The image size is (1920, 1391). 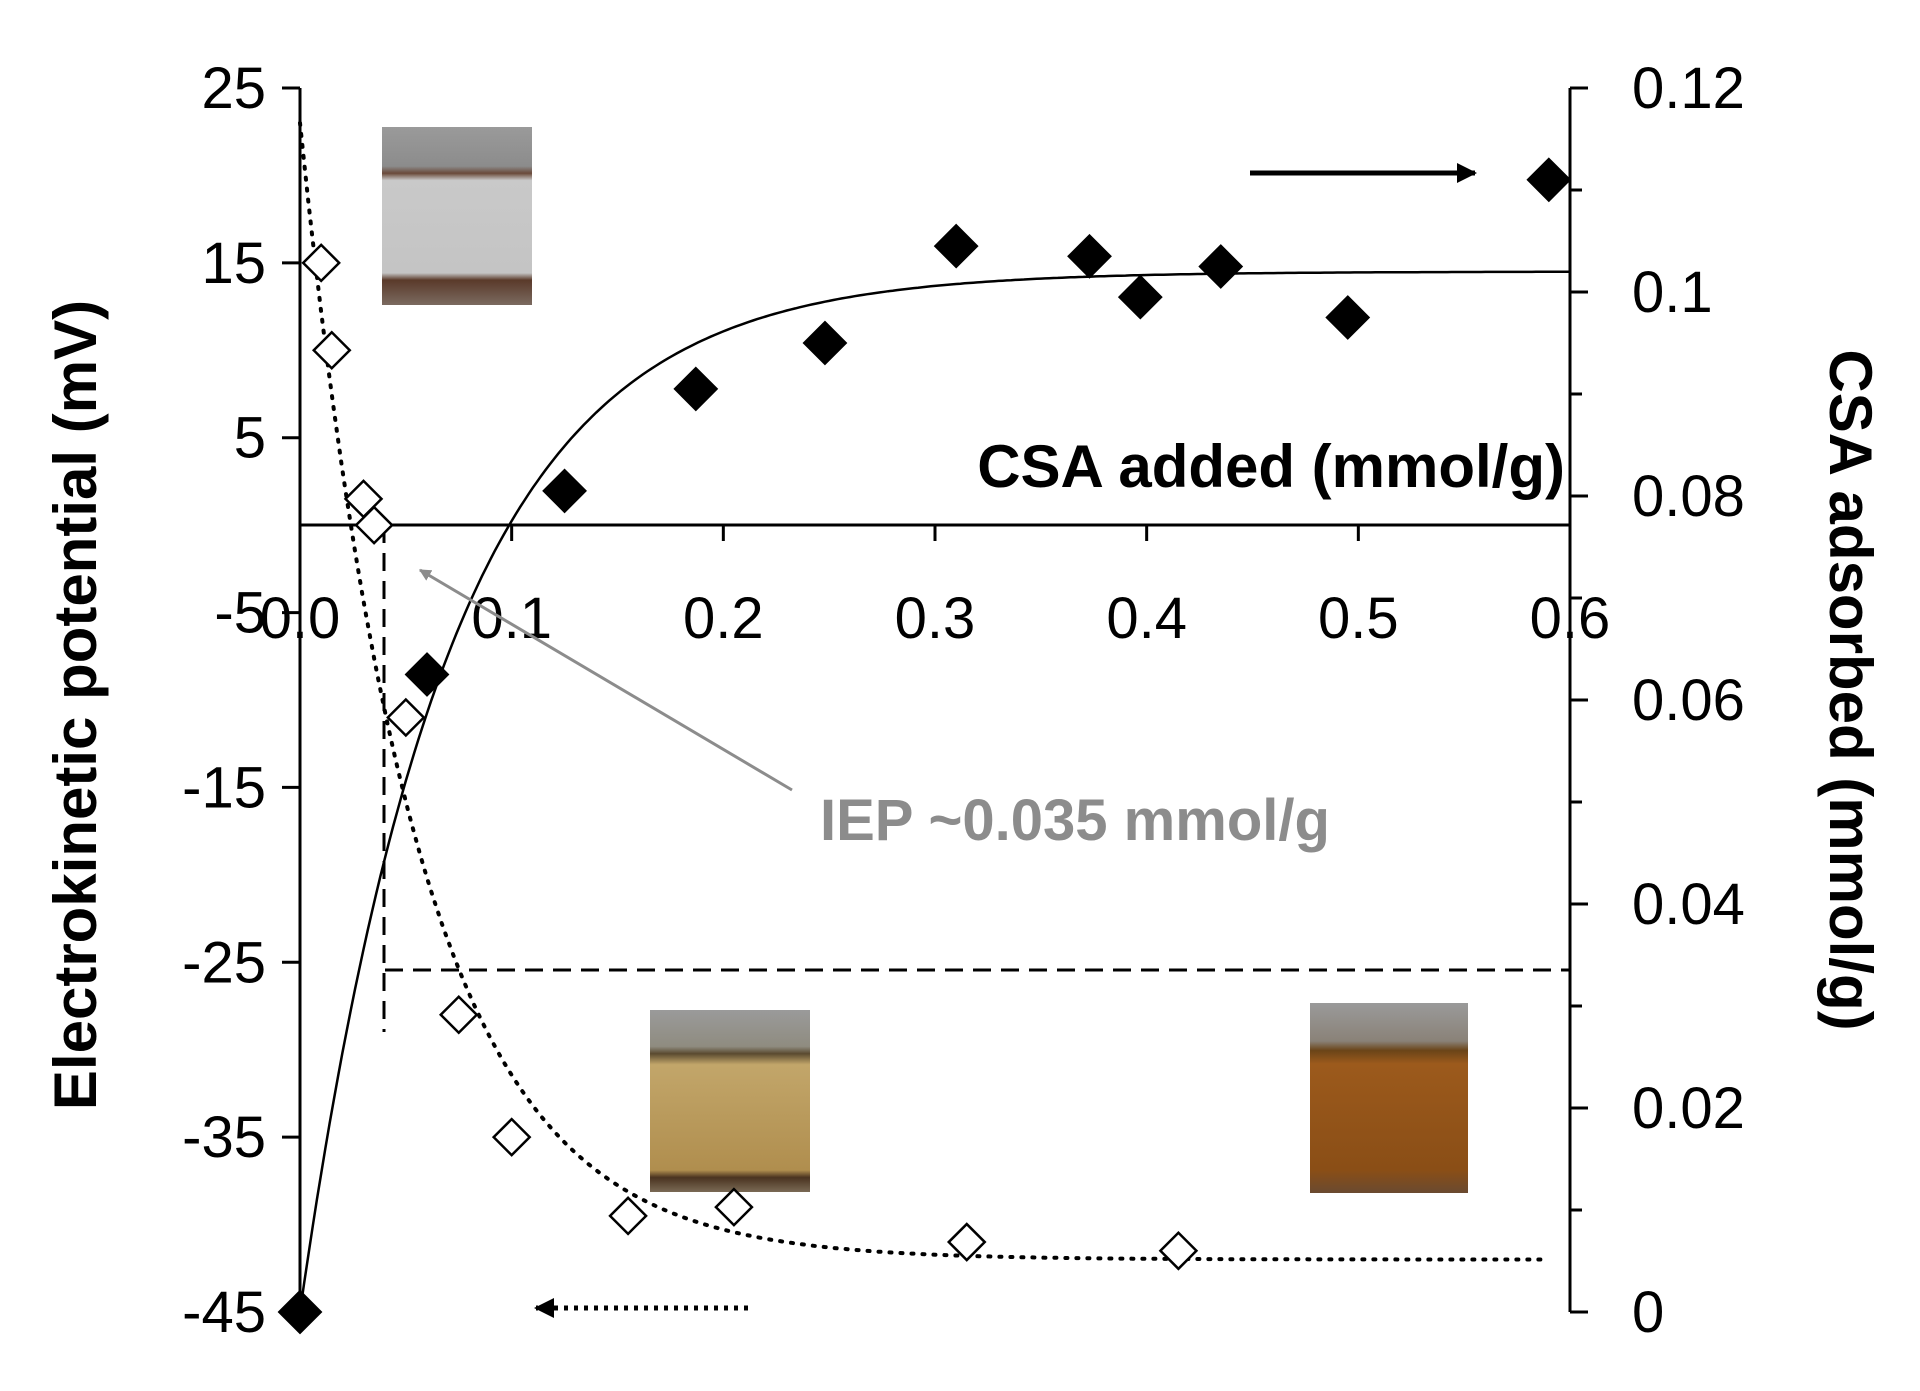 What do you see at coordinates (723, 618) in the screenshot?
I see `x-tick-label: 0.2` at bounding box center [723, 618].